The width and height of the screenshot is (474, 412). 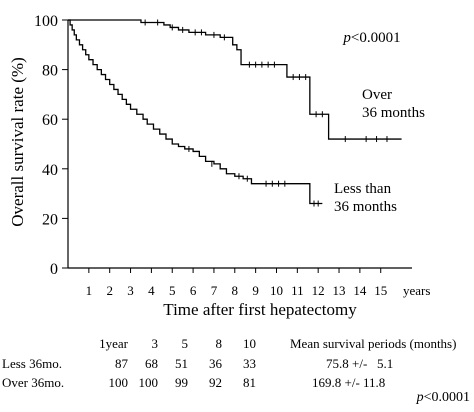 What do you see at coordinates (50, 219) in the screenshot?
I see `y-tick-label: 20` at bounding box center [50, 219].